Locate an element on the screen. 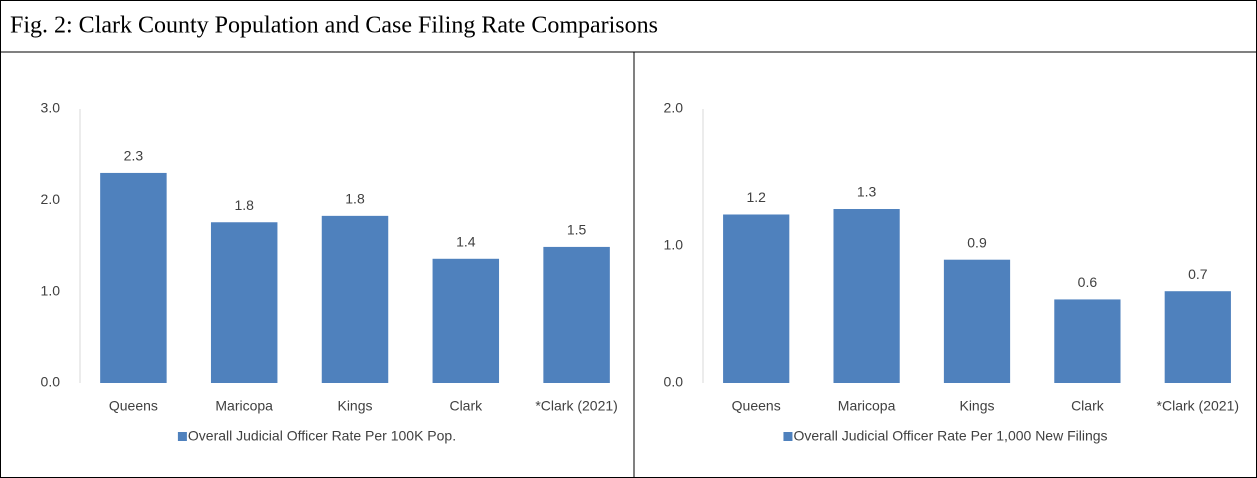 Image resolution: width=1257 pixels, height=478 pixels. data-label: 1.3 is located at coordinates (867, 192).